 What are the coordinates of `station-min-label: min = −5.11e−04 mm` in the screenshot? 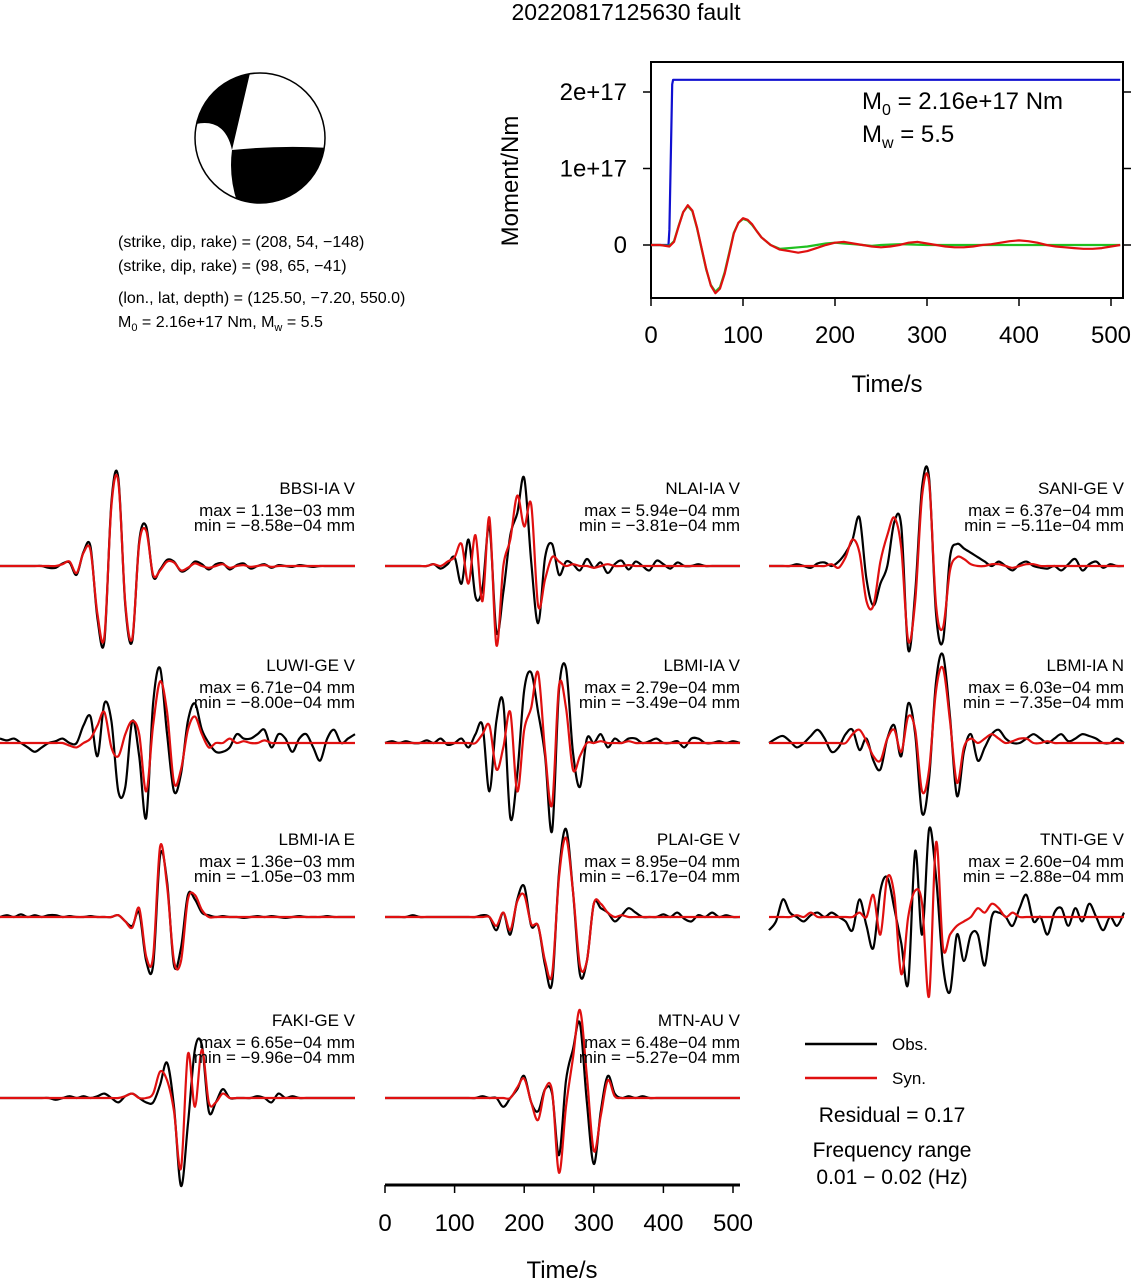 It's located at (1044, 525).